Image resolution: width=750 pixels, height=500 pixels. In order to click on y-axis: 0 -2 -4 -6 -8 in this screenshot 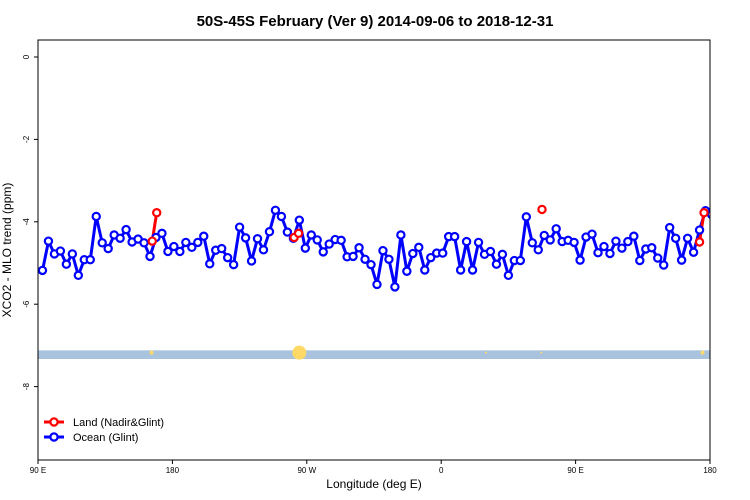, I will do `click(30, 222)`.